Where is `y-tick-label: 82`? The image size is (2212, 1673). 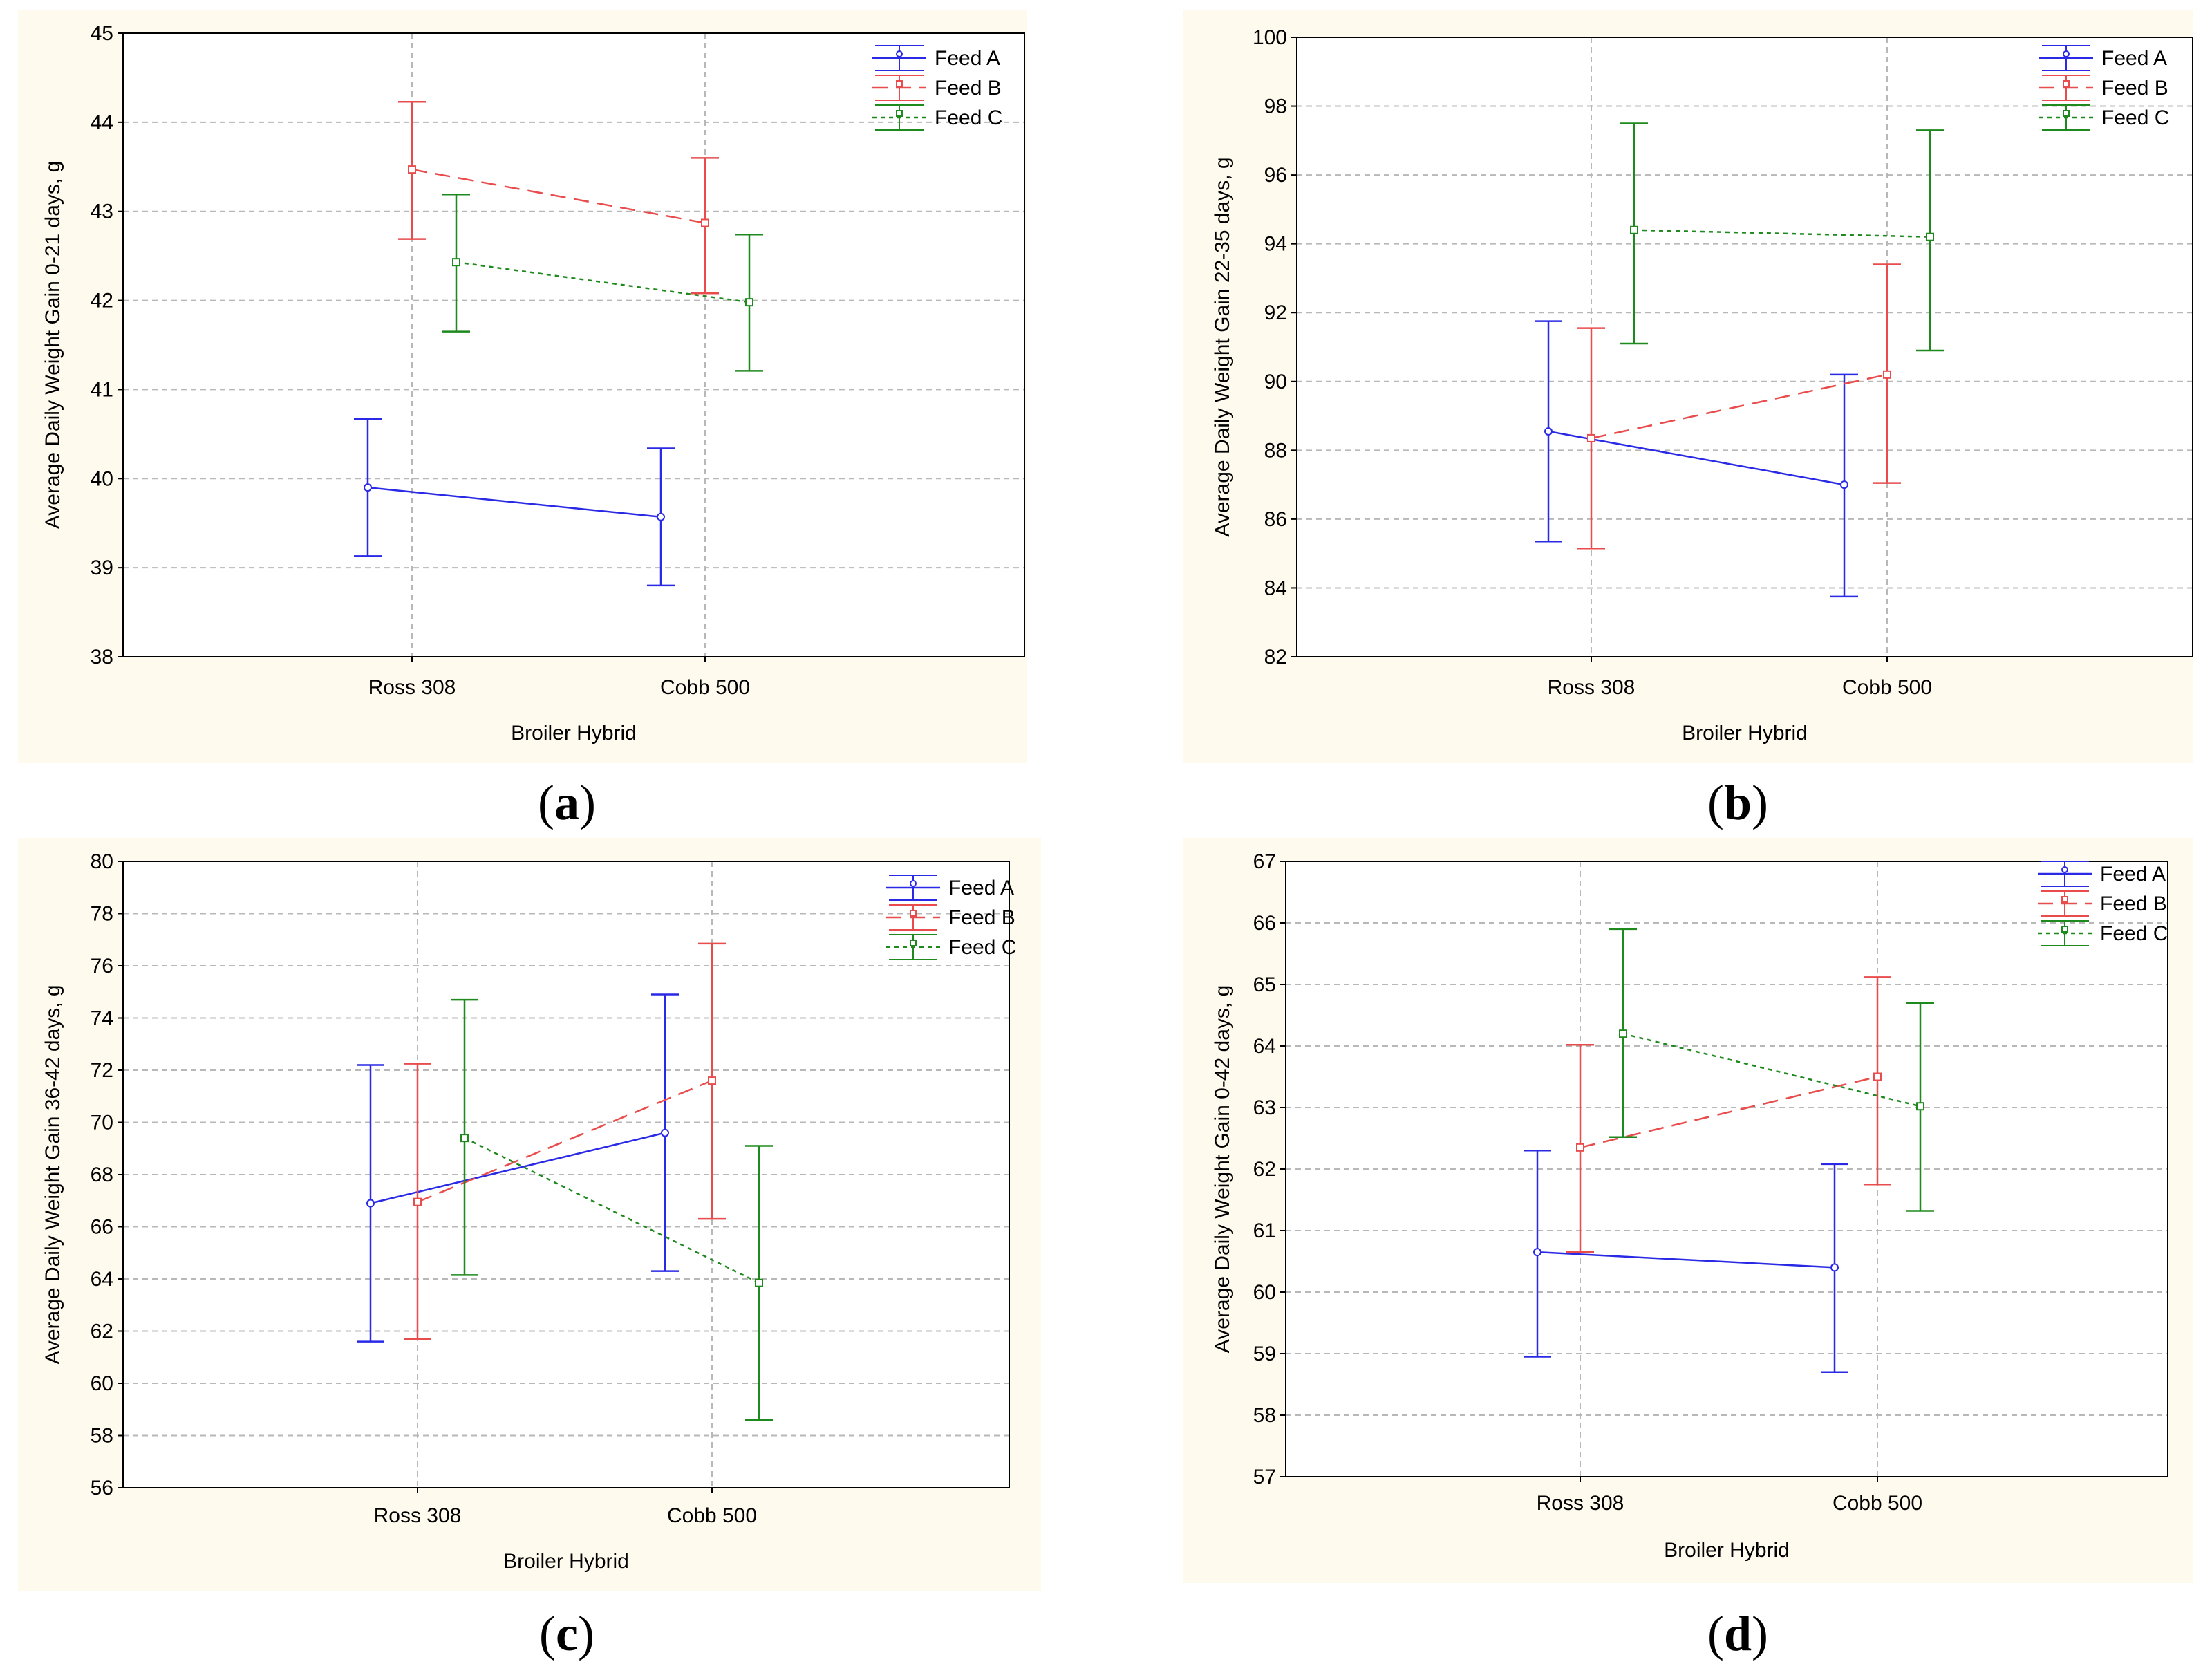 y-tick-label: 82 is located at coordinates (1275, 657).